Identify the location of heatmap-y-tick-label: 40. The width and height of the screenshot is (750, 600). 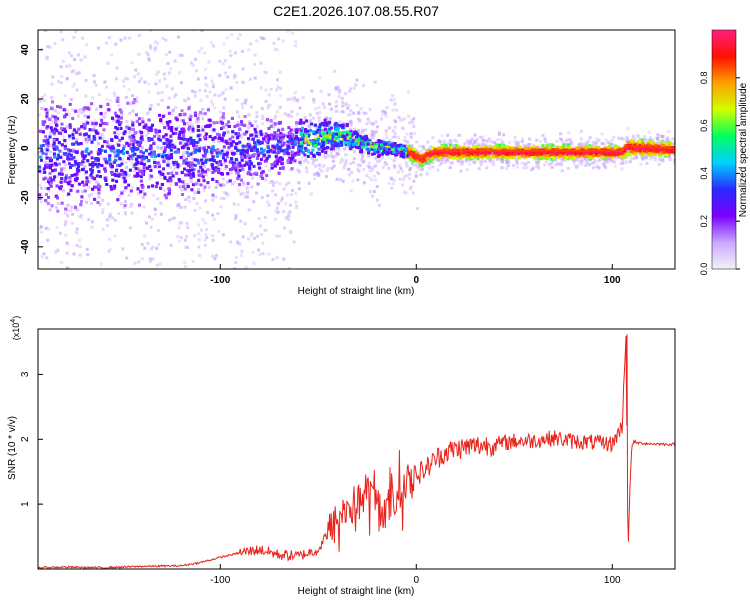
(25, 50).